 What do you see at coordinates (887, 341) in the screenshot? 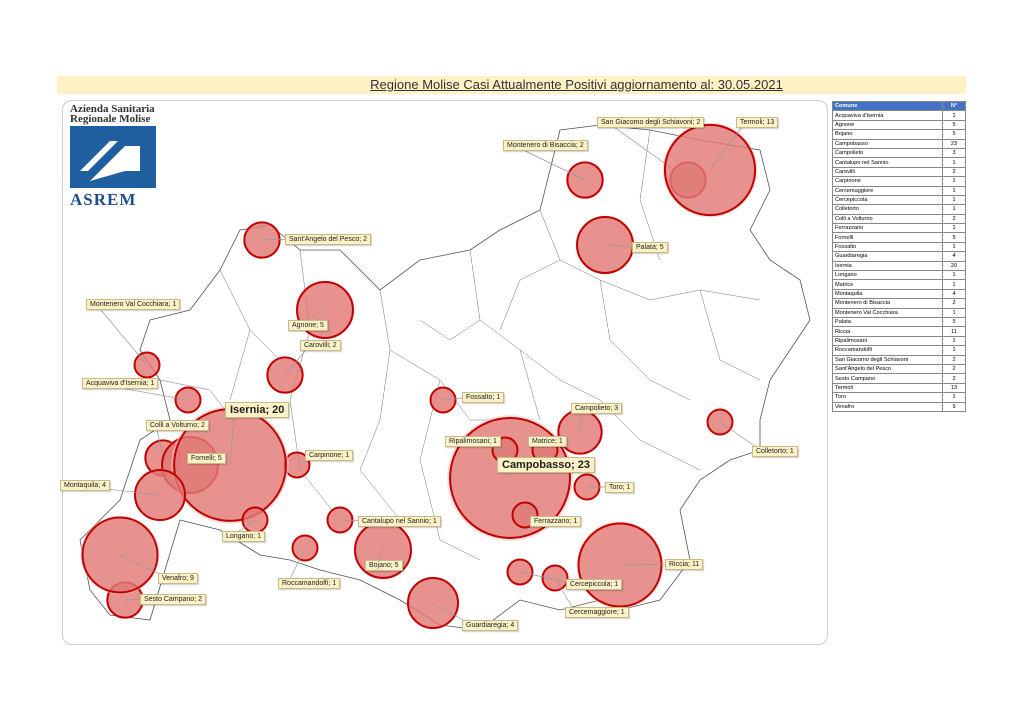
I see `cell-comune: Ripalimosani` at bounding box center [887, 341].